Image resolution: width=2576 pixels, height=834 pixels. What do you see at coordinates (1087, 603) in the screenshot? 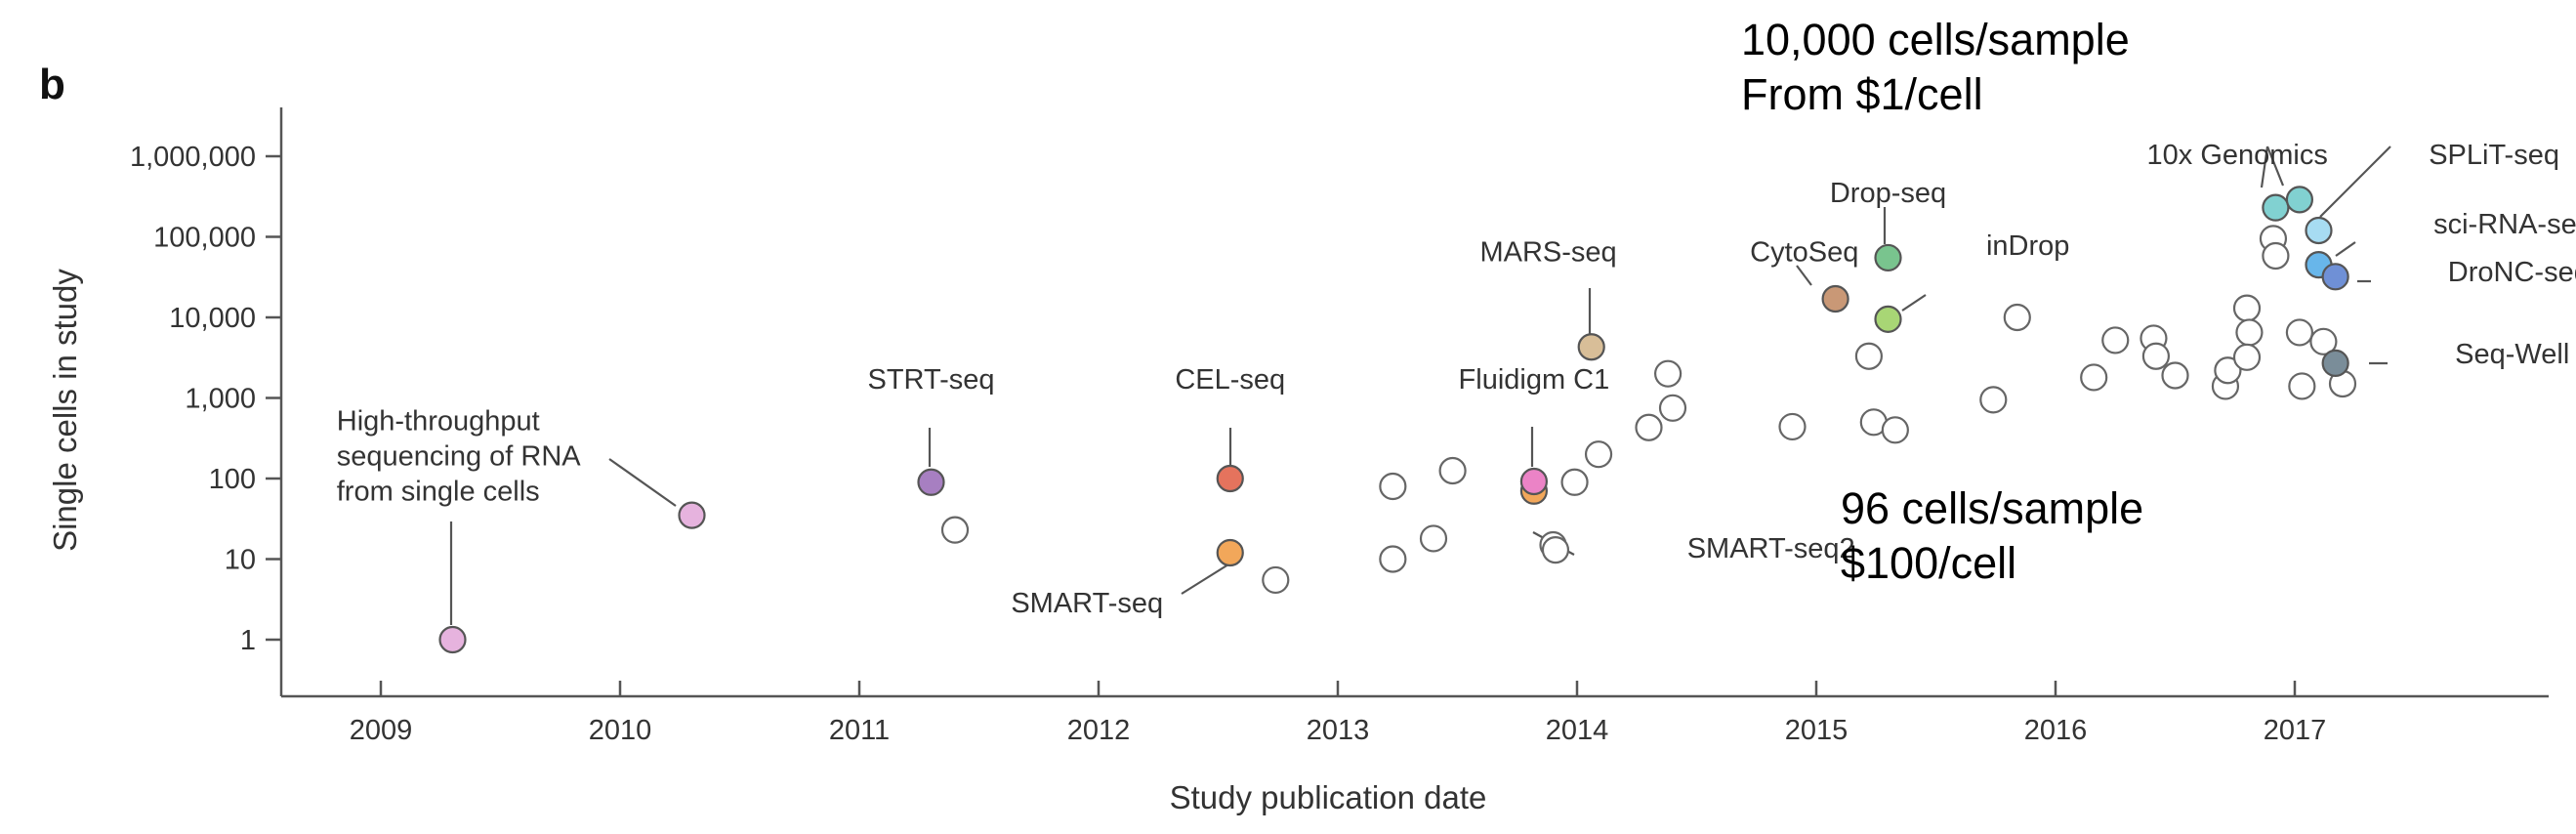
I see `point-label: SMART-seq` at bounding box center [1087, 603].